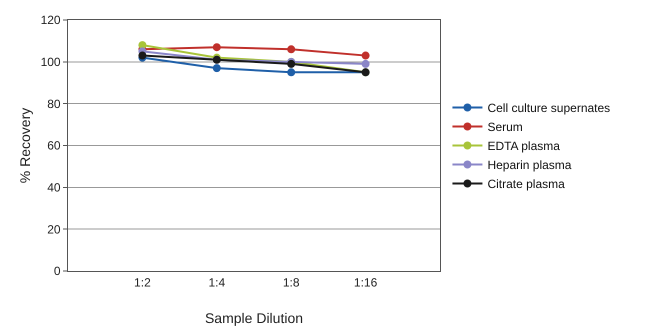  Describe the element at coordinates (548, 108) in the screenshot. I see `legend-label: Cell culture supernates` at that location.